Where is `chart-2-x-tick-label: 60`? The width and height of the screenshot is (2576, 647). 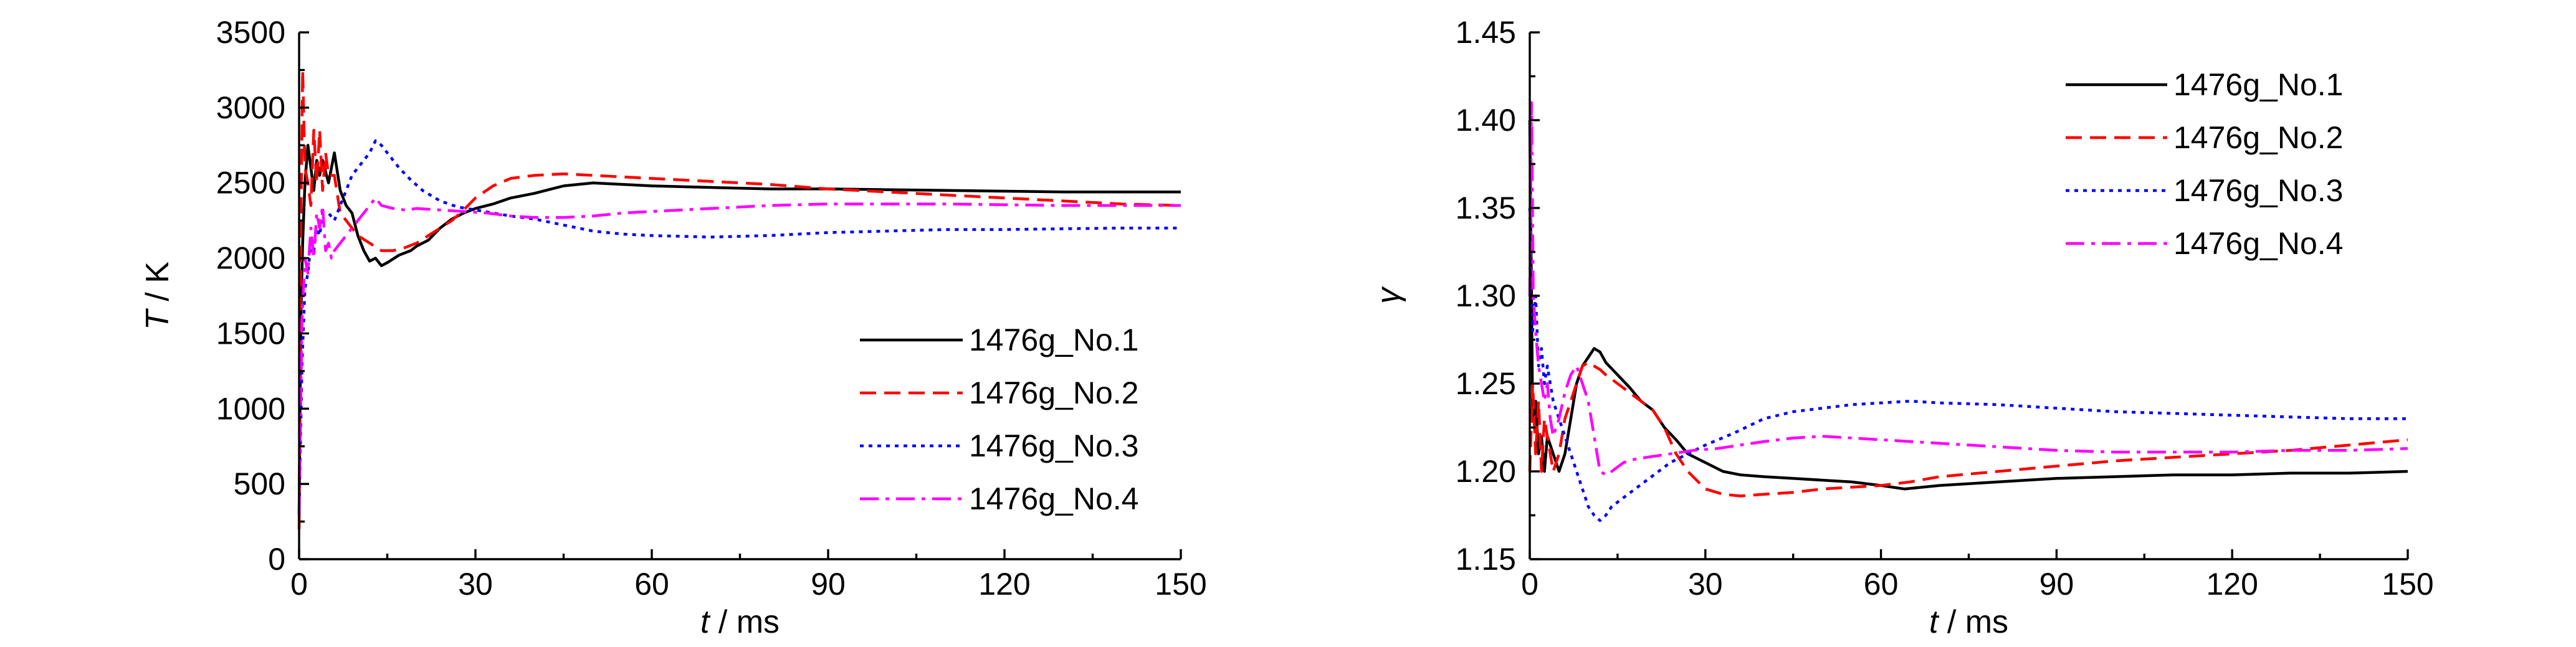
chart-2-x-tick-label: 60 is located at coordinates (1881, 584).